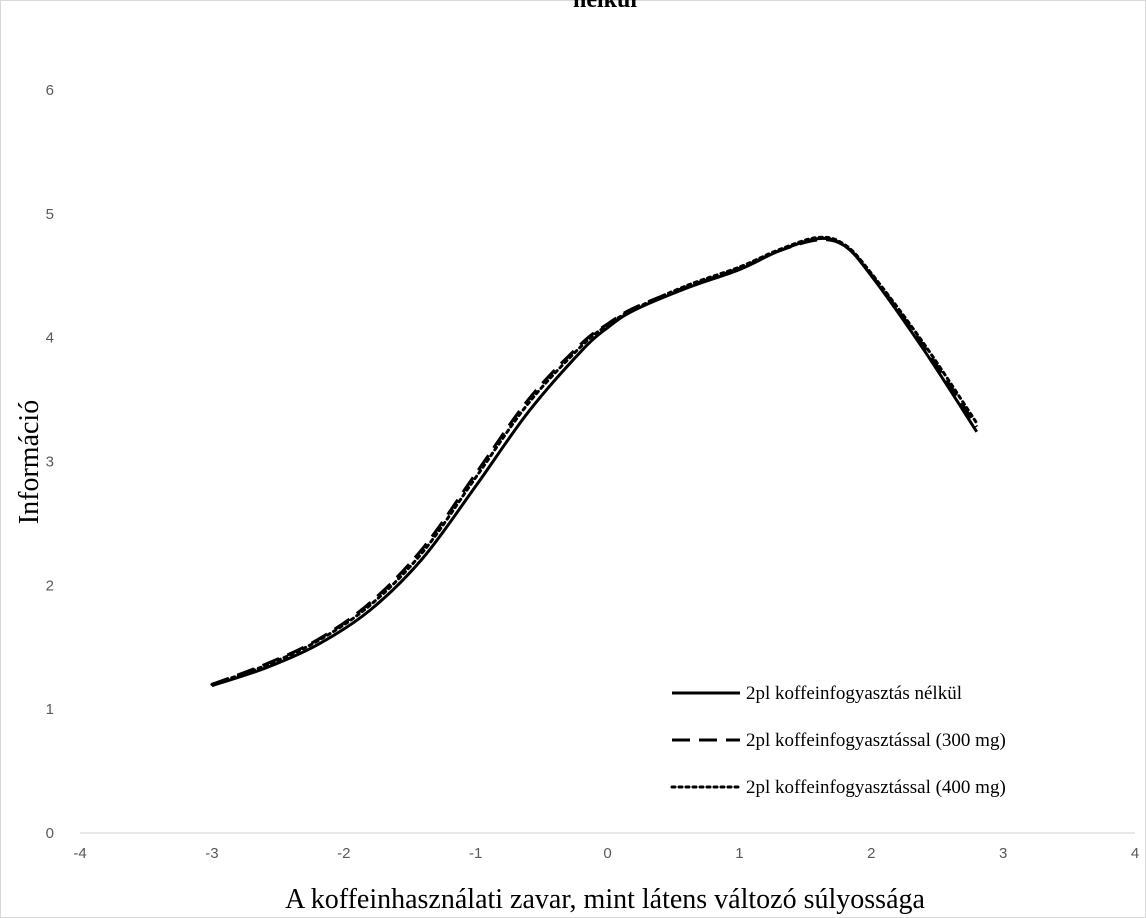 This screenshot has height=918, width=1146. I want to click on legend-label: 2pl koffeinfogyasztás nélkül, so click(854, 693).